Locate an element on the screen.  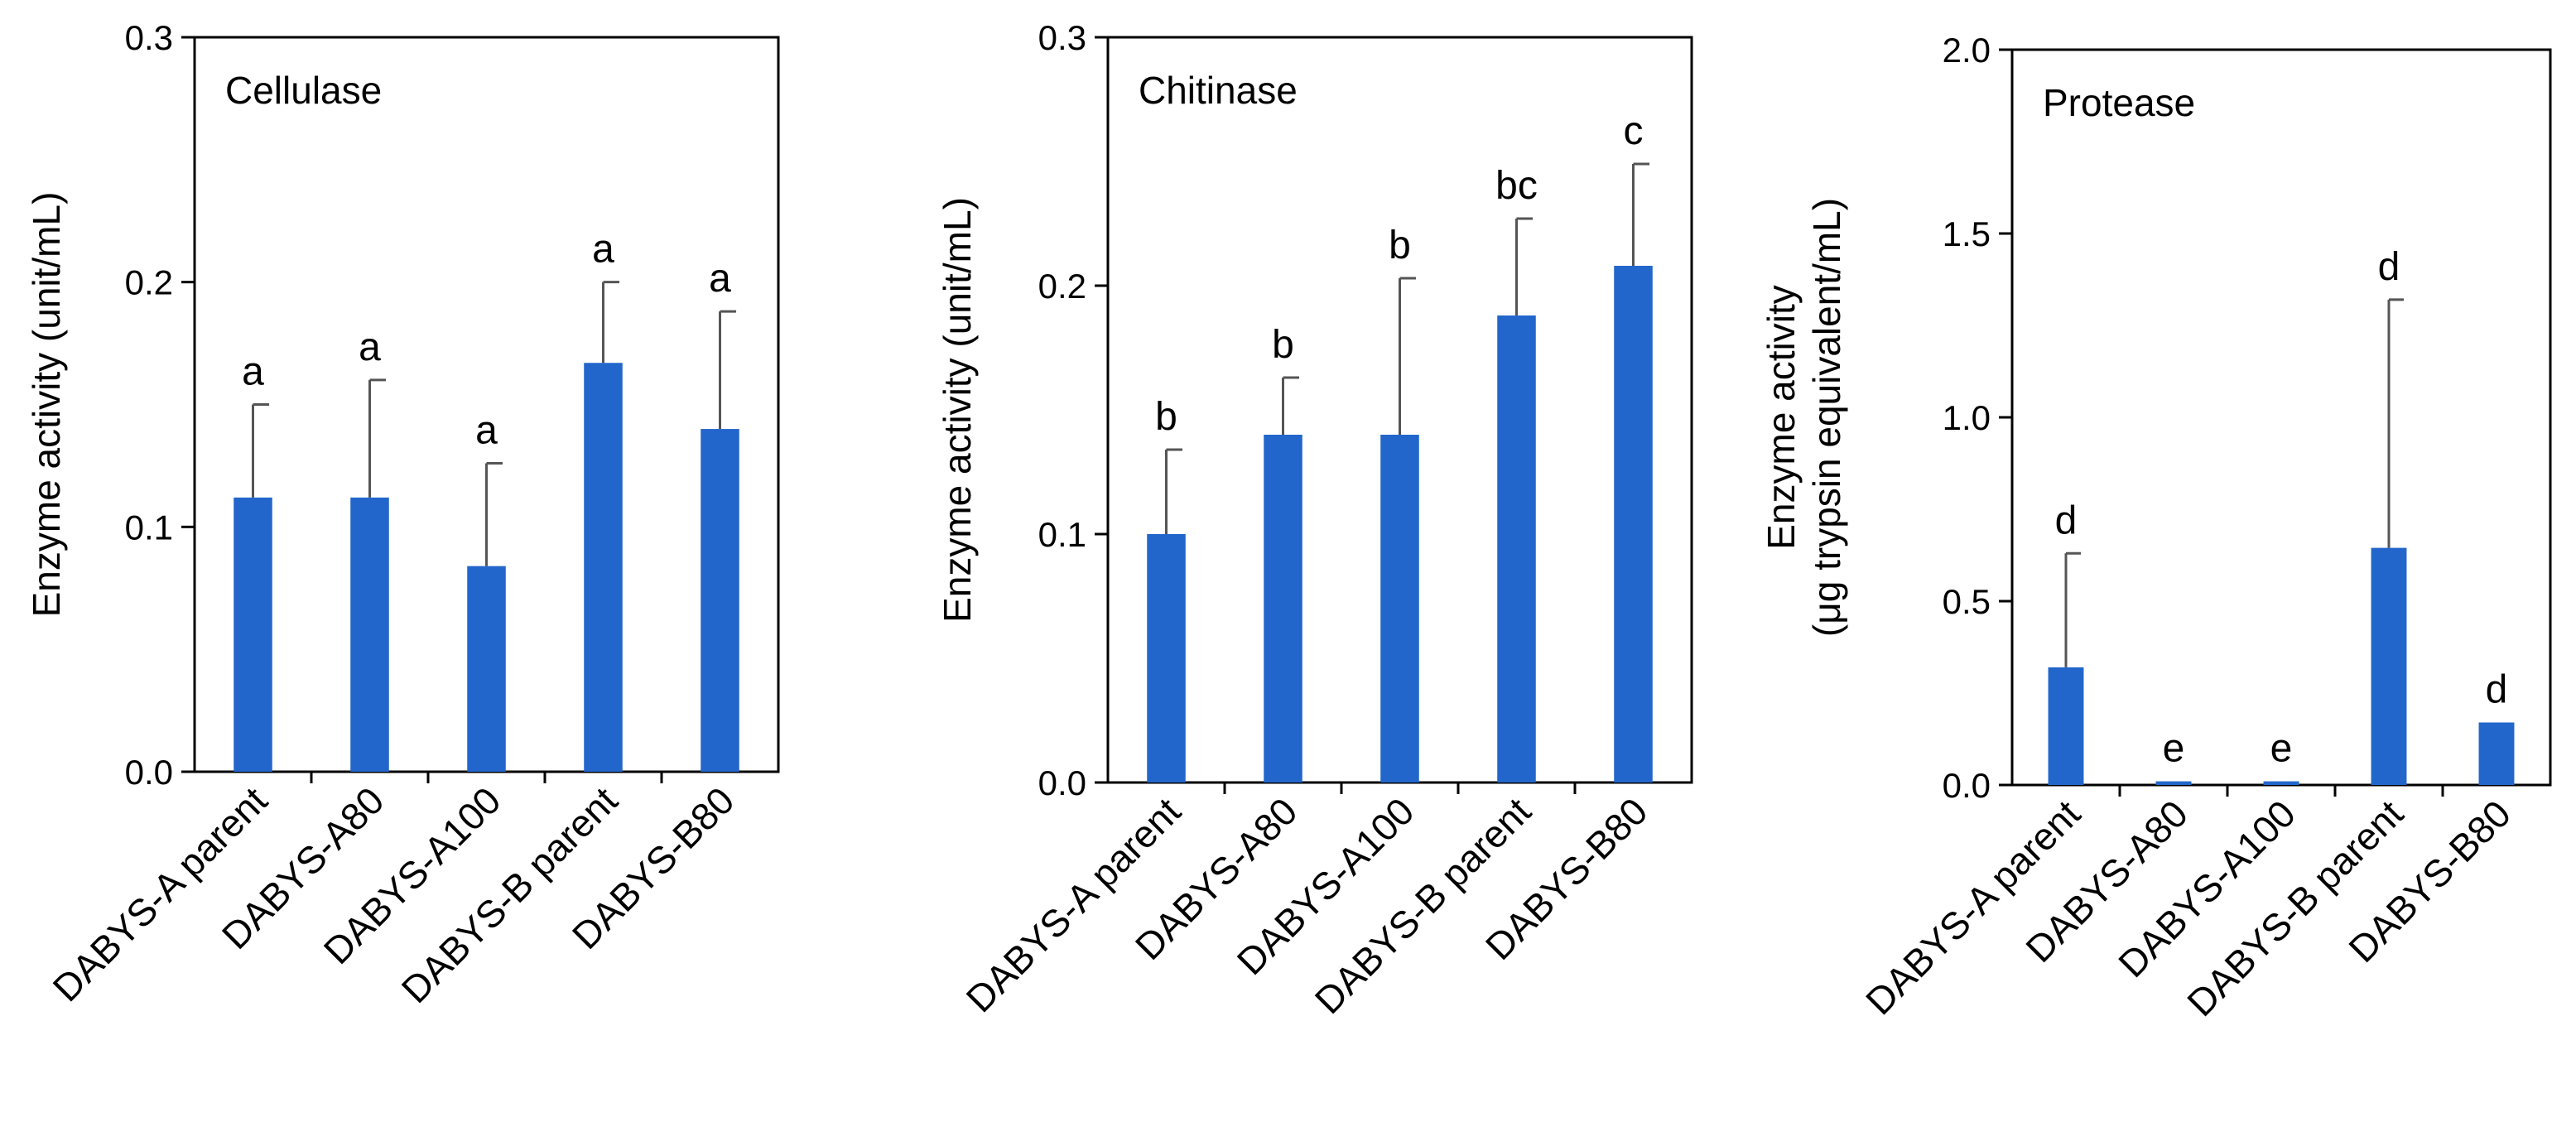
y-tick-label: 2.0 is located at coordinates (1967, 51).